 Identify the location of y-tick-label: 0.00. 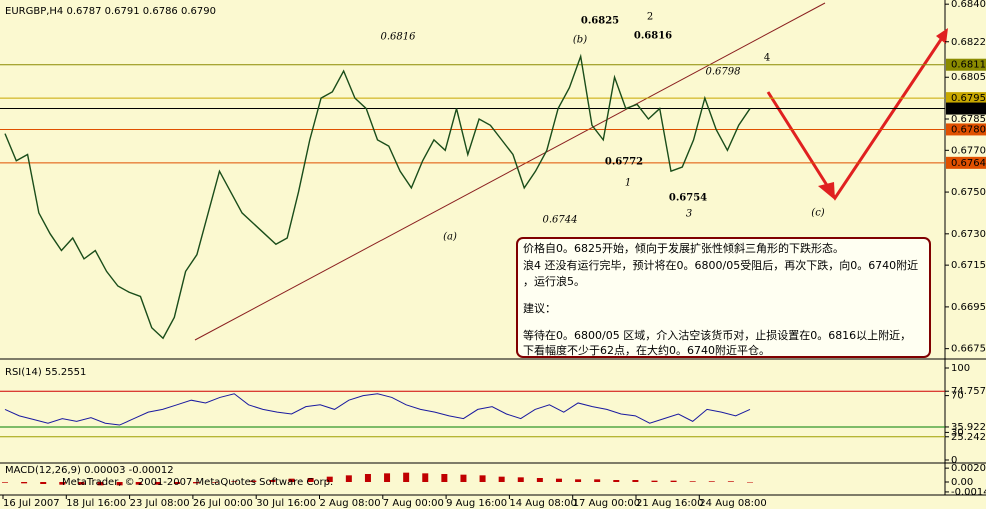
(962, 482).